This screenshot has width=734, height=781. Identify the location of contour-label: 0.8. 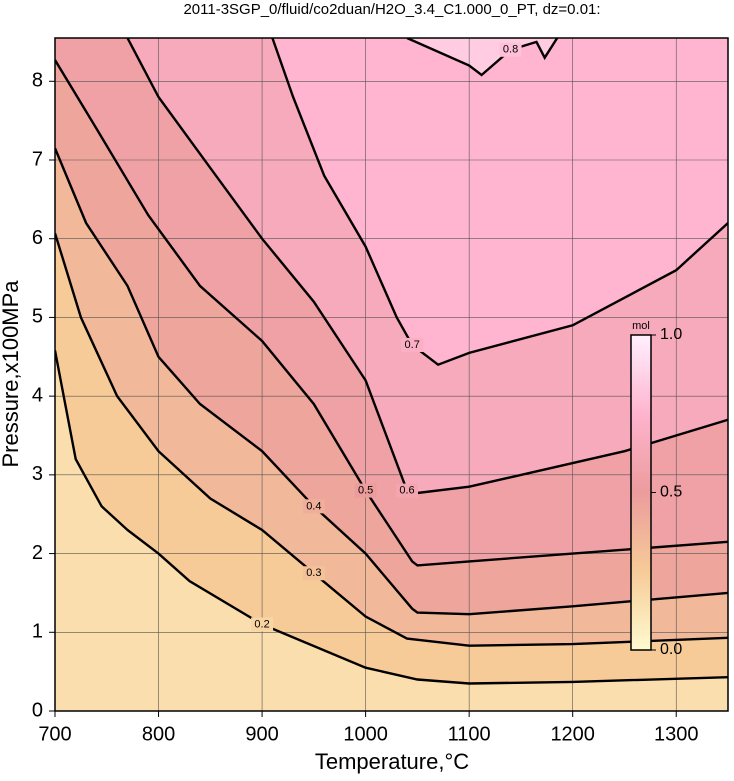
(510, 50).